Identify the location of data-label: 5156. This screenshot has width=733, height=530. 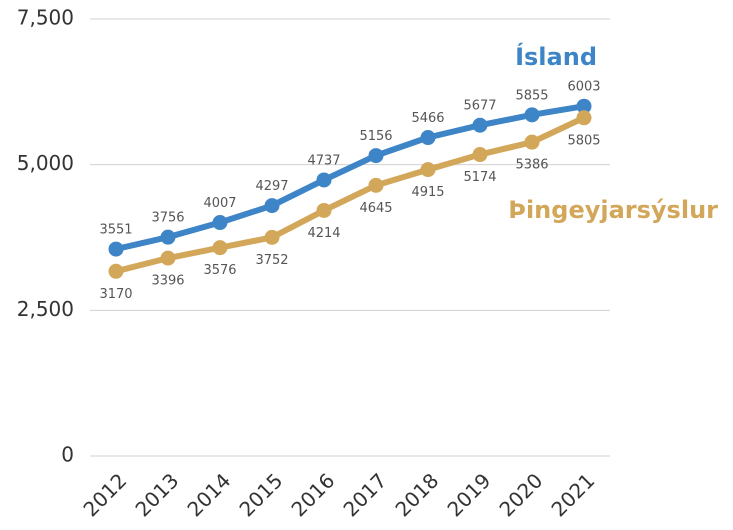
(375, 136).